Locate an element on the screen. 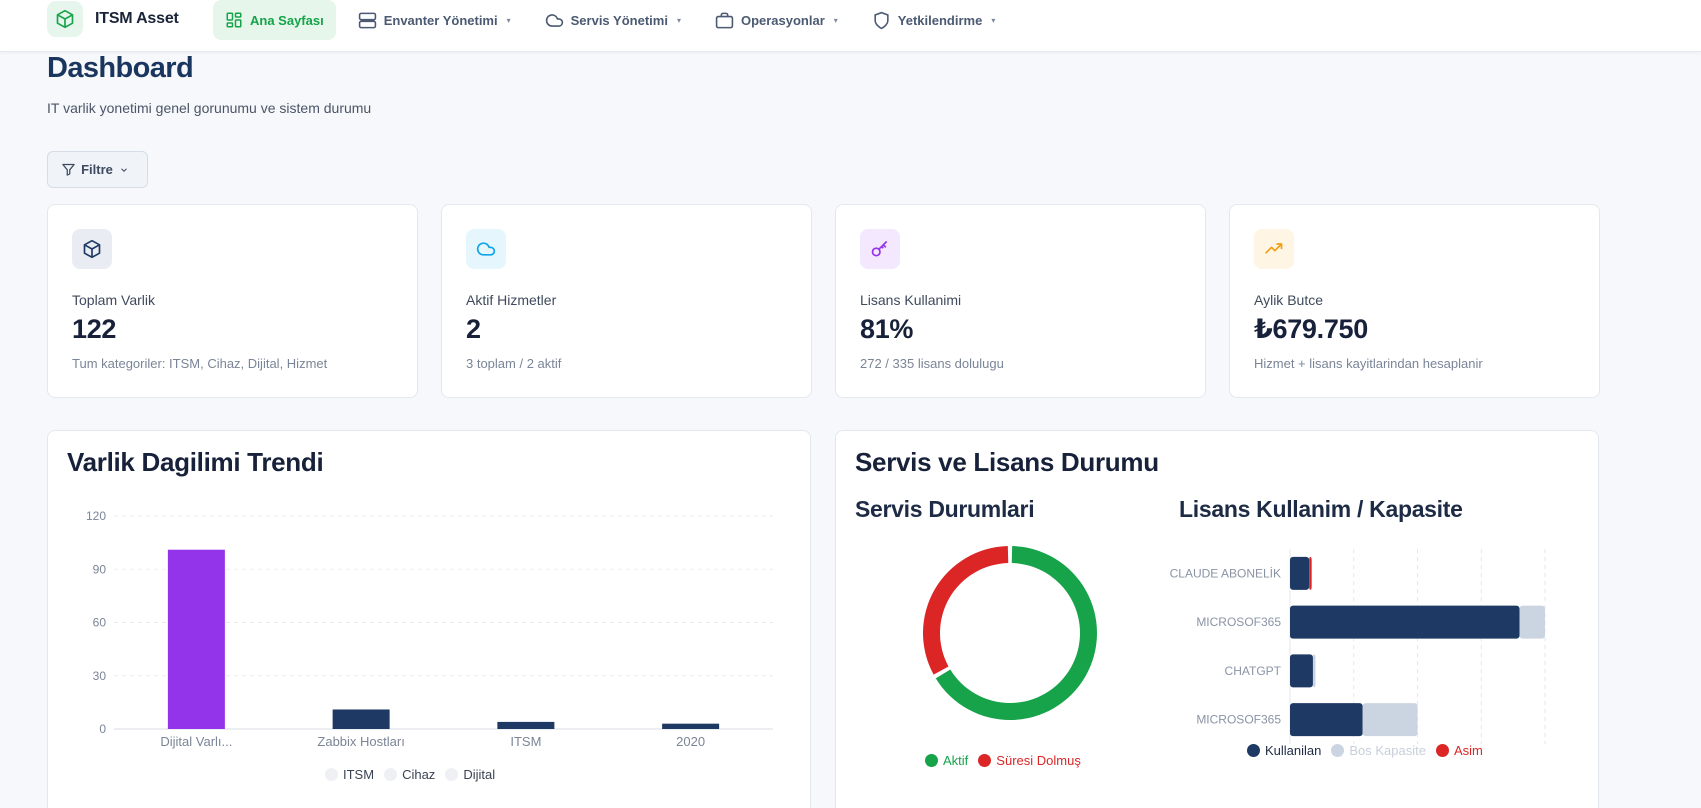  legend-label: Kullanilan is located at coordinates (1293, 750).